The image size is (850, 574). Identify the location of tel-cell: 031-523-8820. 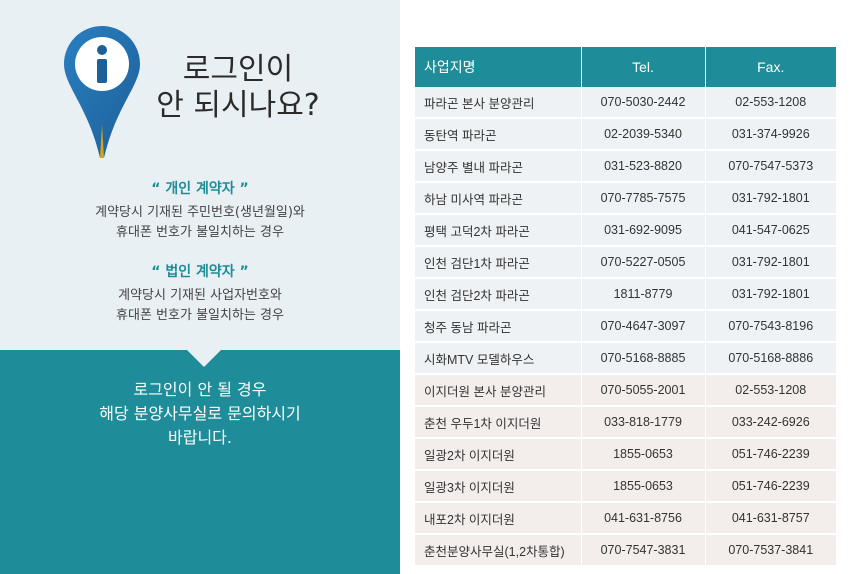
(643, 166).